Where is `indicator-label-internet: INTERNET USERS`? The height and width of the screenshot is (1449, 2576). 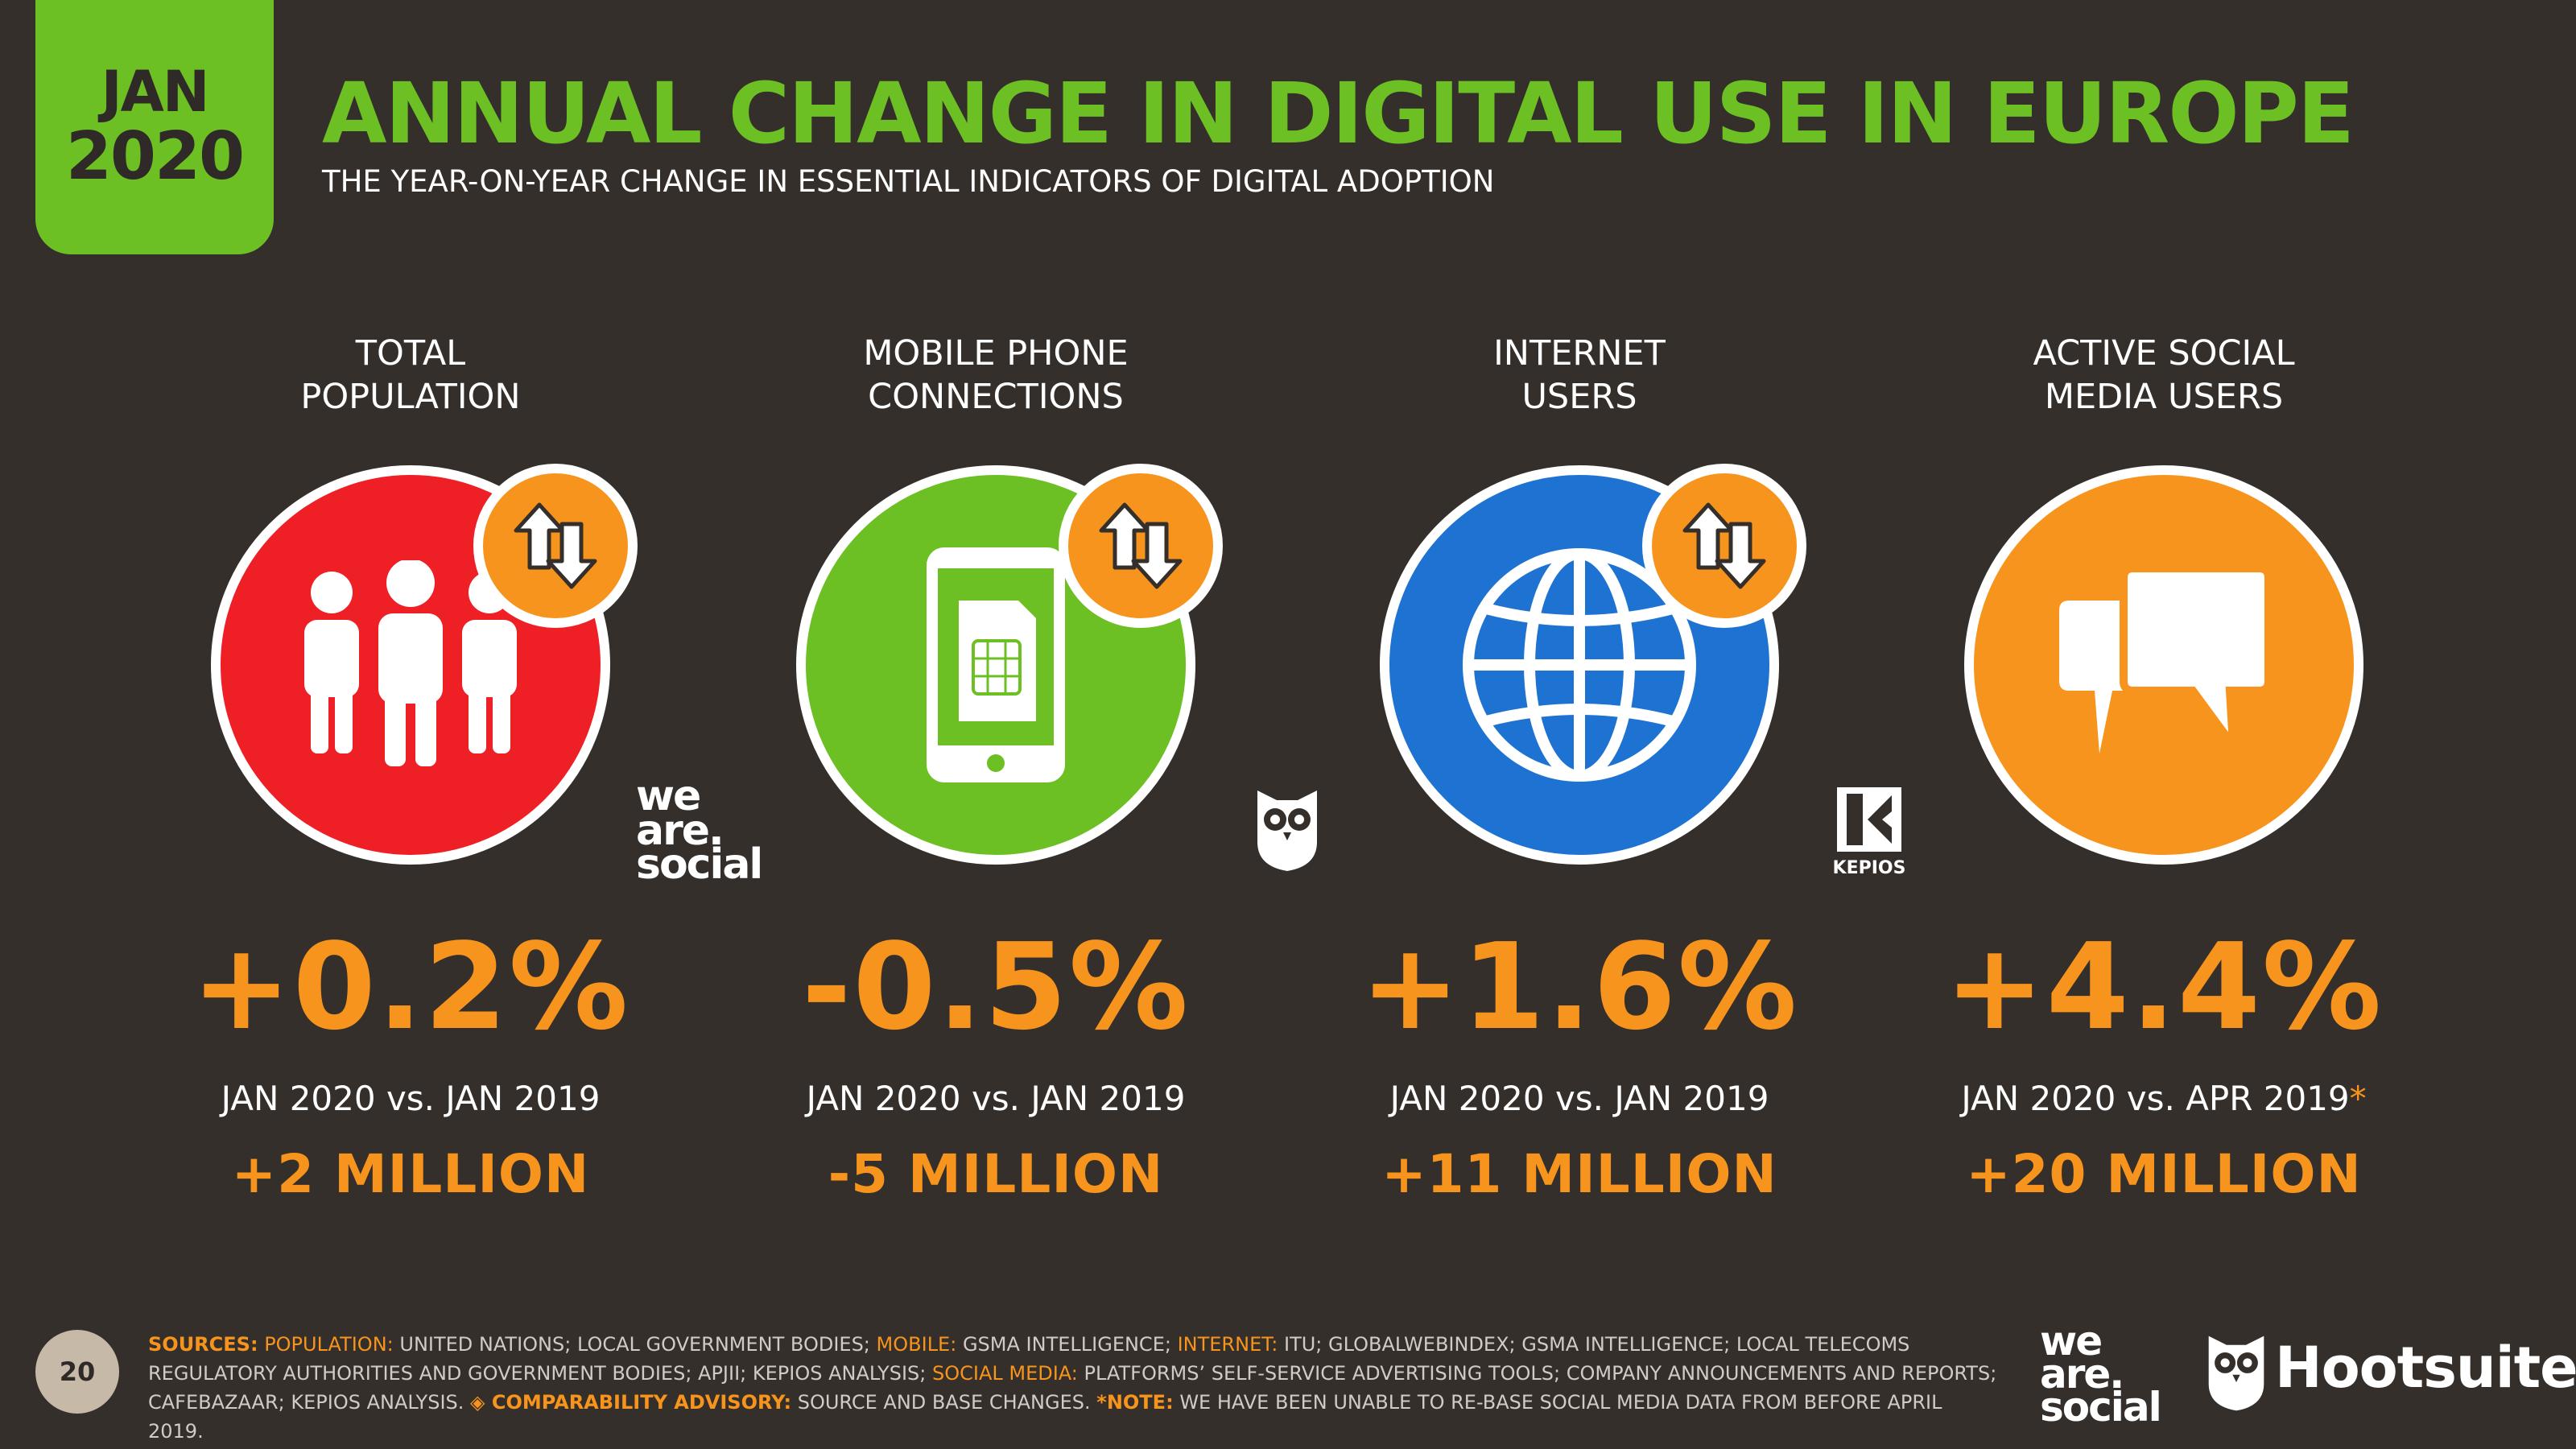
indicator-label-internet: INTERNET USERS is located at coordinates (1579, 375).